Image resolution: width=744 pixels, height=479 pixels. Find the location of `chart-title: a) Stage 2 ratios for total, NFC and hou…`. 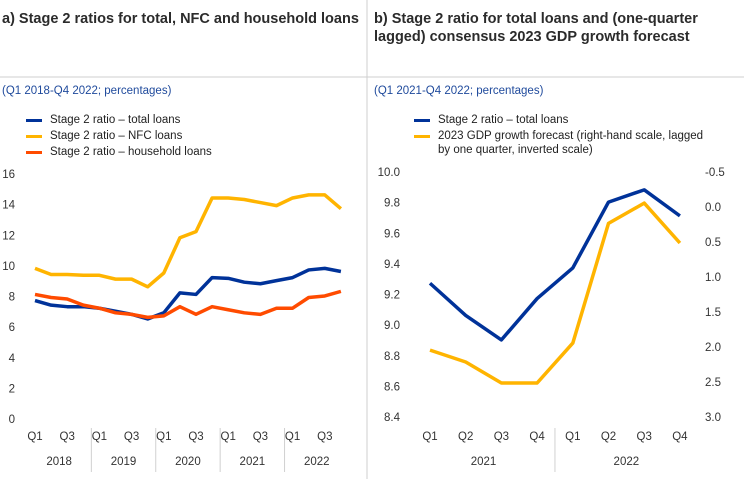

chart-title: a) Stage 2 ratios for total, NFC and hou… is located at coordinates (180, 19).